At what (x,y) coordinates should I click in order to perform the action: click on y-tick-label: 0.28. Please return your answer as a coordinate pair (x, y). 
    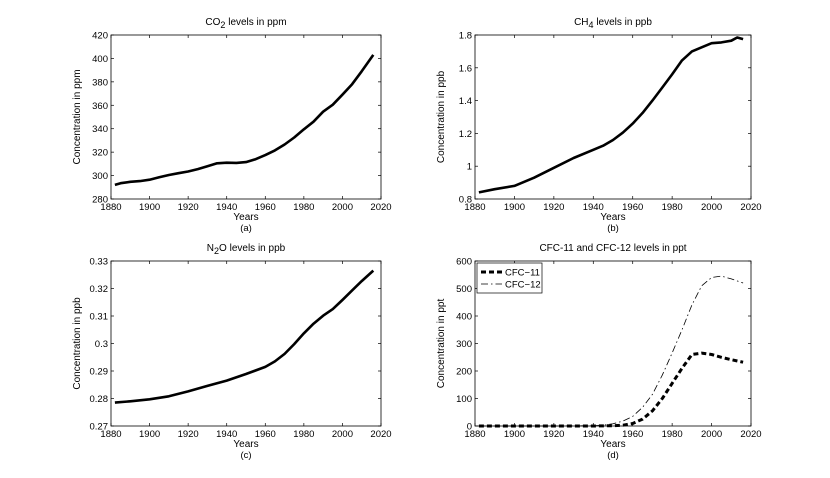
    Looking at the image, I should click on (99, 399).